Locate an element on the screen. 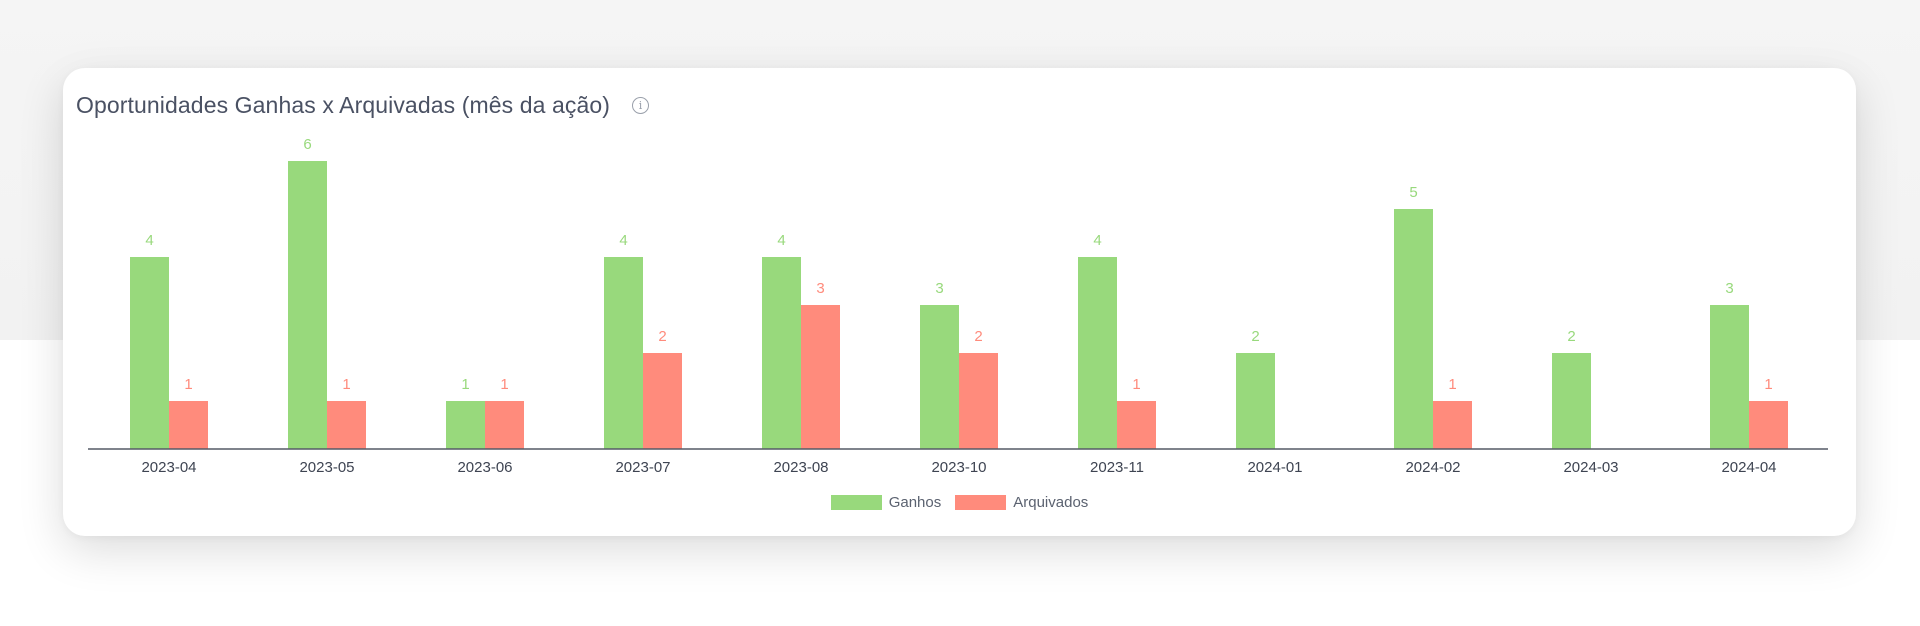  chart-legend: Ganhos Arquivados is located at coordinates (959, 502).